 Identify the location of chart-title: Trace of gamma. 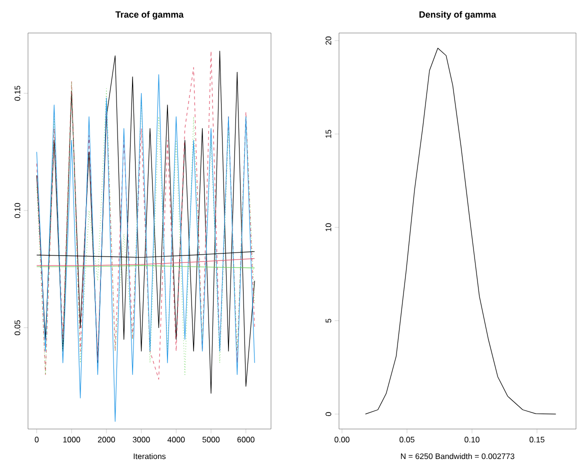
(149, 15).